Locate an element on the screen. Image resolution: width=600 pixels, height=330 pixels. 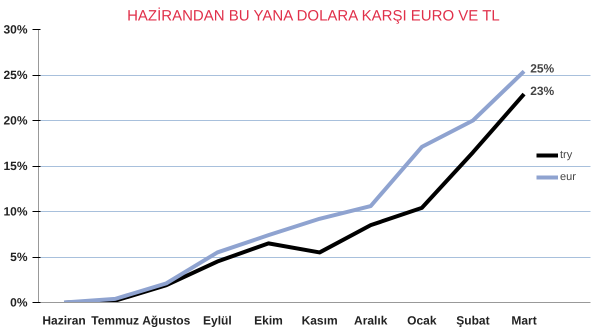
x-tick-label: Aralık is located at coordinates (371, 321).